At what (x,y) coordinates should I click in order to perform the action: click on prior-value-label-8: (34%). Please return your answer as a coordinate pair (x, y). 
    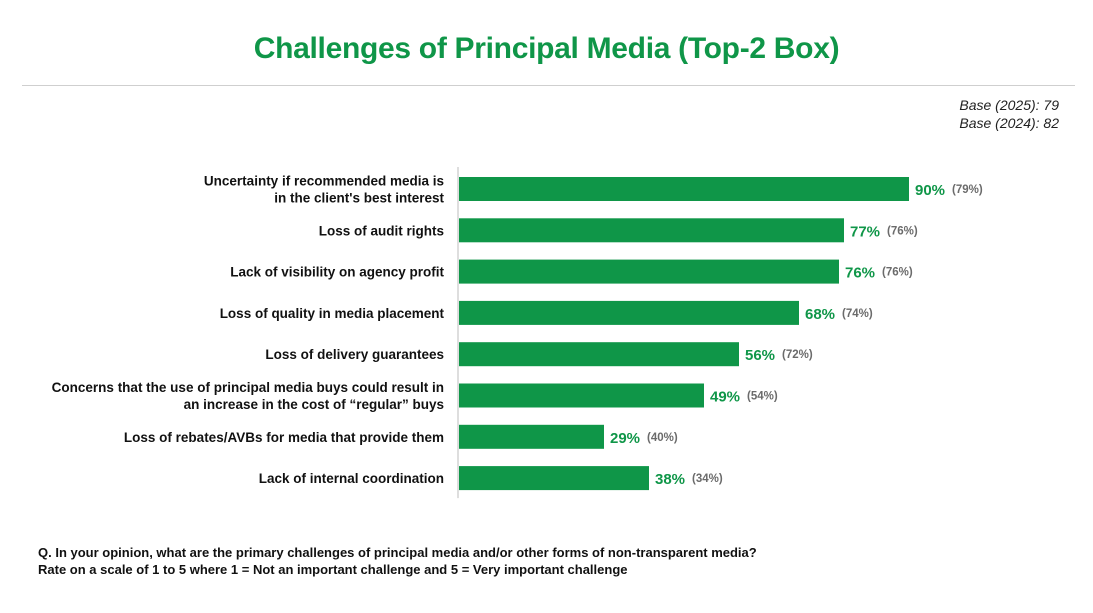
    Looking at the image, I should click on (707, 479).